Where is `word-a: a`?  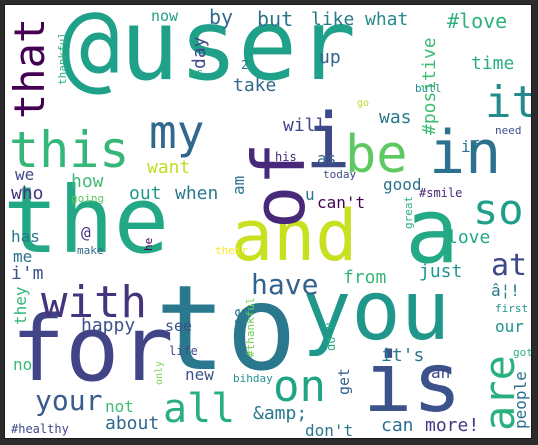
word-a: a is located at coordinates (432, 231).